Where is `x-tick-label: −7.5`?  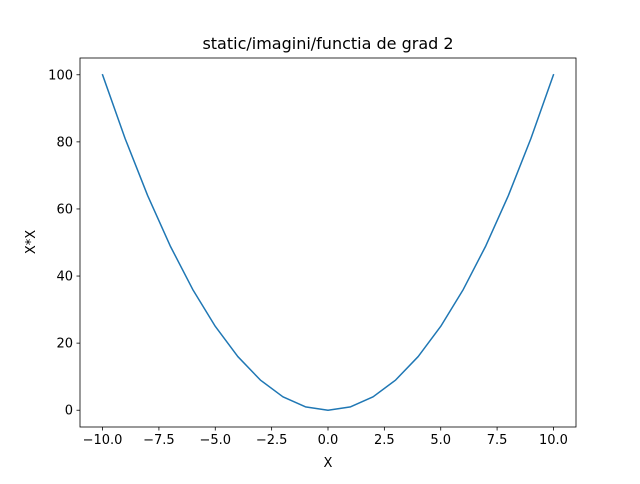
x-tick-label: −7.5 is located at coordinates (159, 440).